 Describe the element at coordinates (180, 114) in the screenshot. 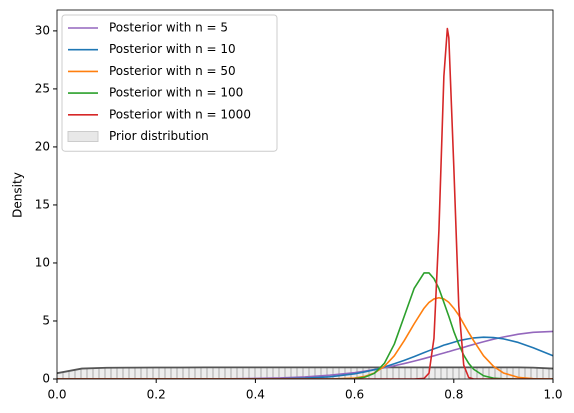

I see `legend-label: Posterior with n = 1000` at that location.